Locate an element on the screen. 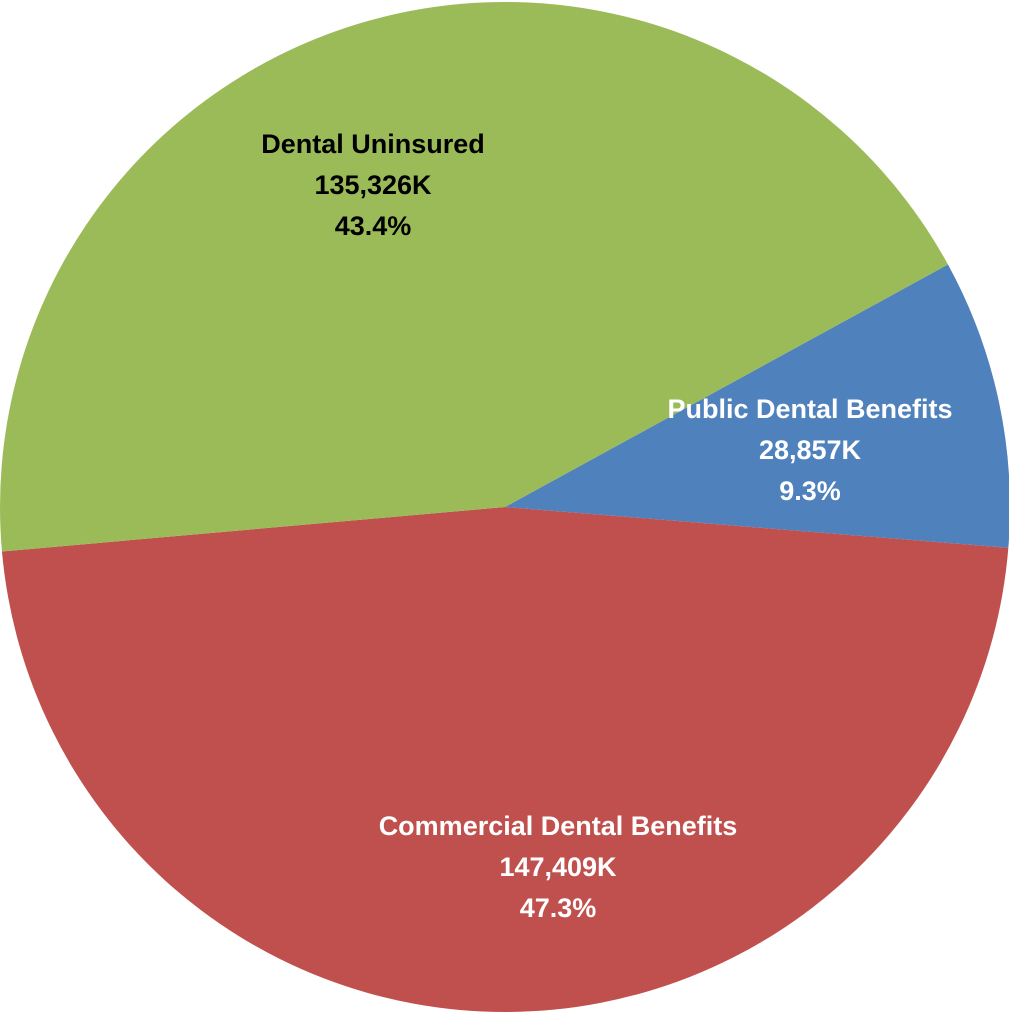  slice-percent: 43.4% is located at coordinates (373, 226).